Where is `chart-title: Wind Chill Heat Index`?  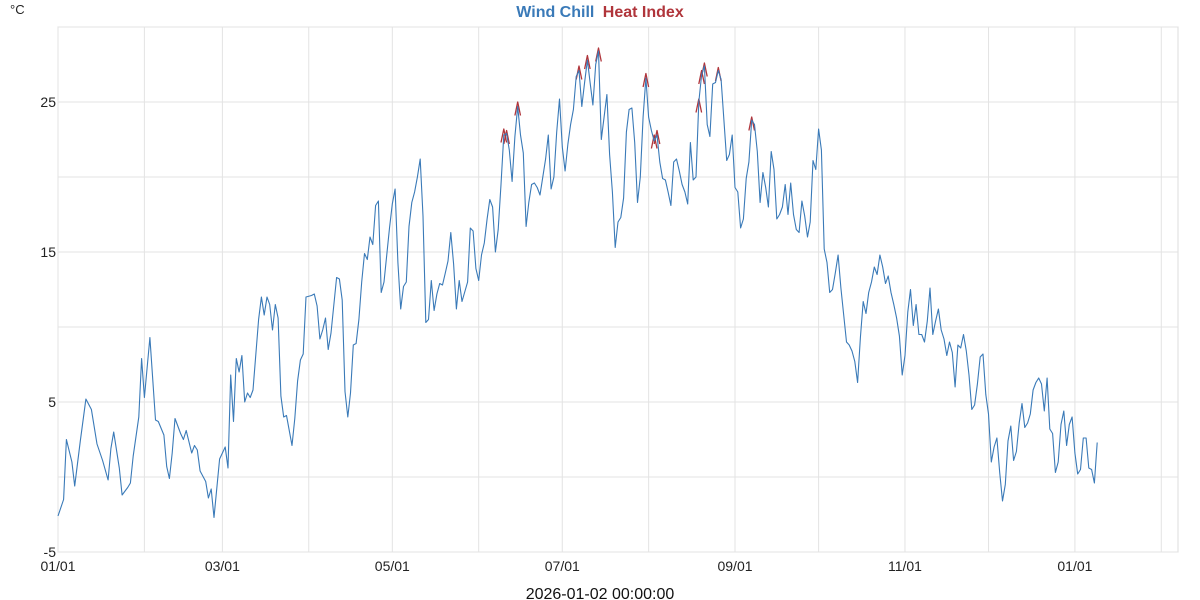
chart-title: Wind Chill Heat Index is located at coordinates (600, 12).